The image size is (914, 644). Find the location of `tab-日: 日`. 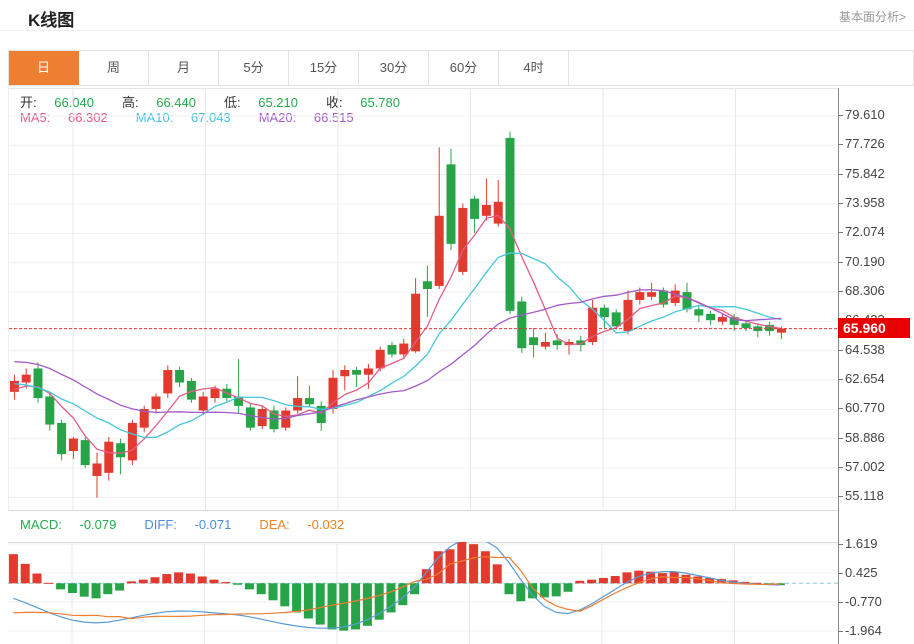

tab-日: 日 is located at coordinates (44, 68).